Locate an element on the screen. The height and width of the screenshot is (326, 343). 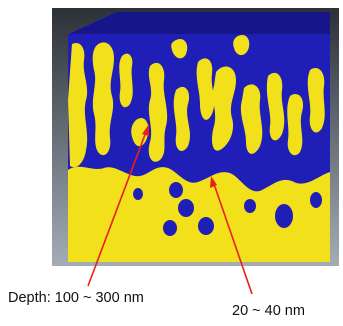
block-top-face is located at coordinates (199, 23).